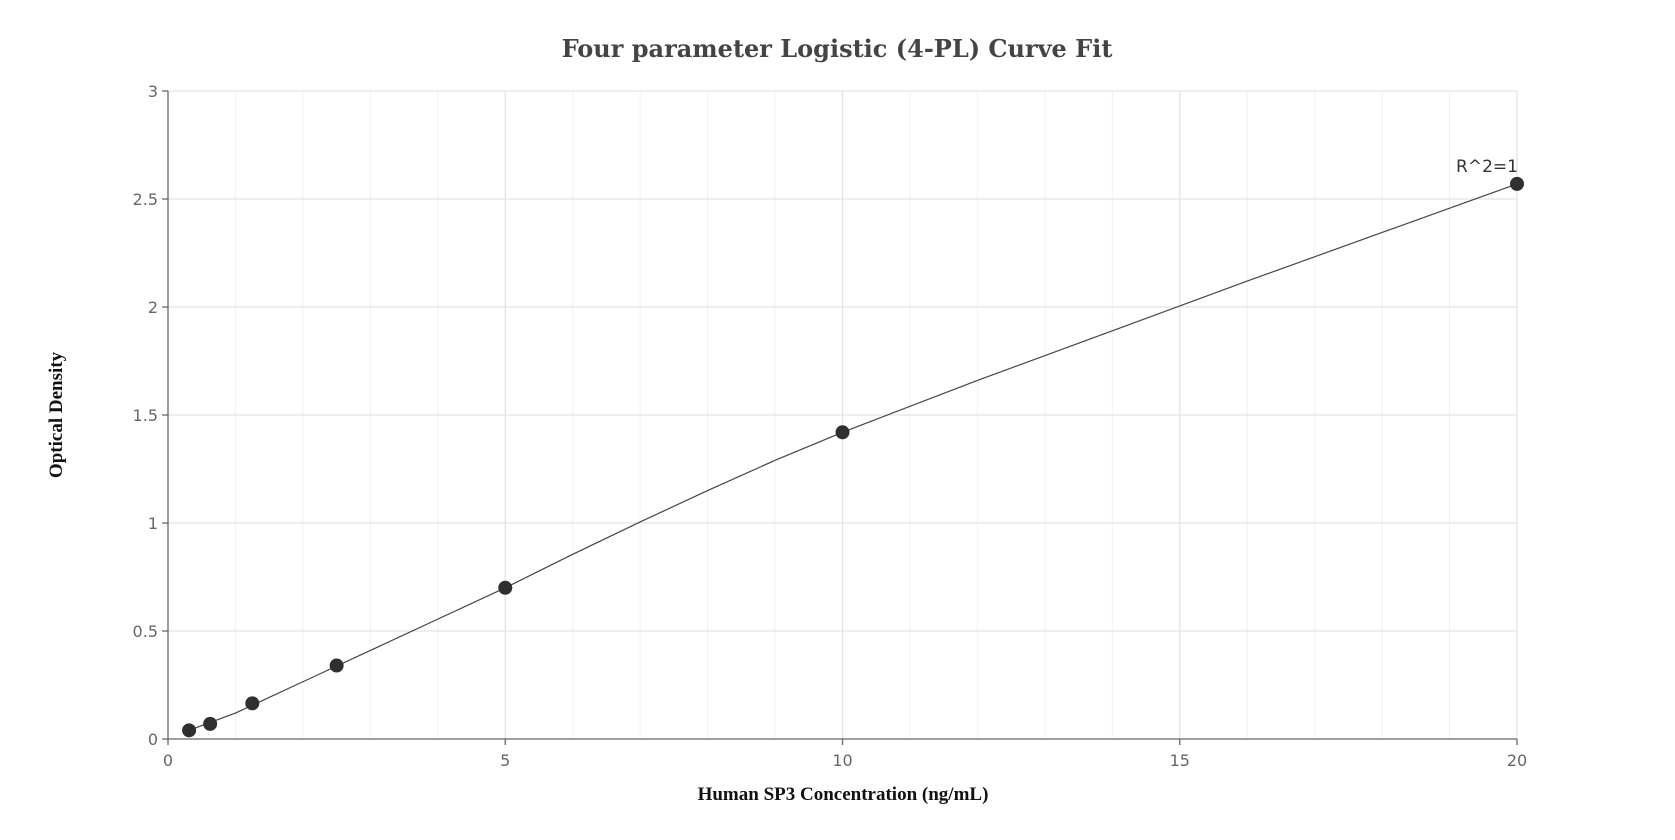  What do you see at coordinates (153, 307) in the screenshot?
I see `y-tick-label: 2` at bounding box center [153, 307].